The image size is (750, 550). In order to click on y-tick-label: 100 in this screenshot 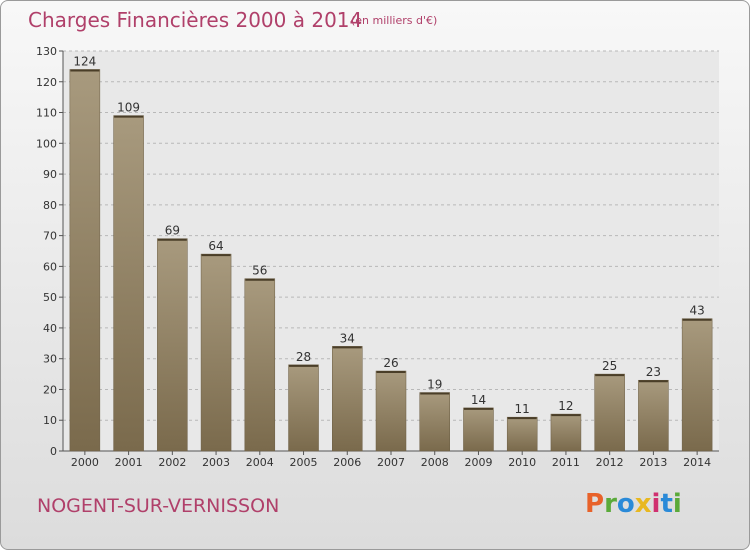, I will do `click(46, 143)`.